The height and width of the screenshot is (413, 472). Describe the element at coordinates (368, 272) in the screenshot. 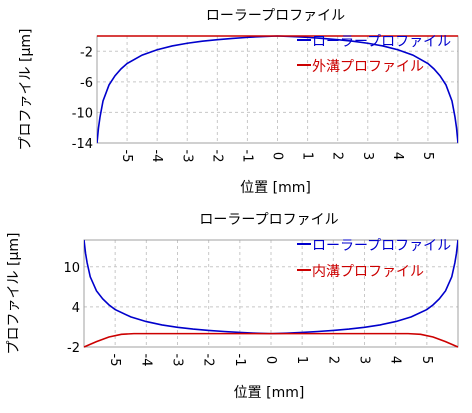

I see `legend-label: 内溝プロファイル` at that location.